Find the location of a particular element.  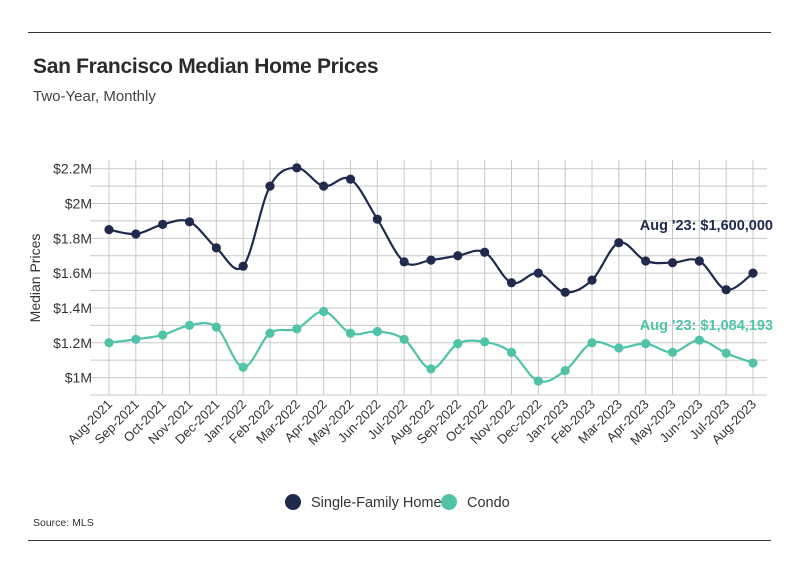

y-tick-label: $1M is located at coordinates (78, 378).